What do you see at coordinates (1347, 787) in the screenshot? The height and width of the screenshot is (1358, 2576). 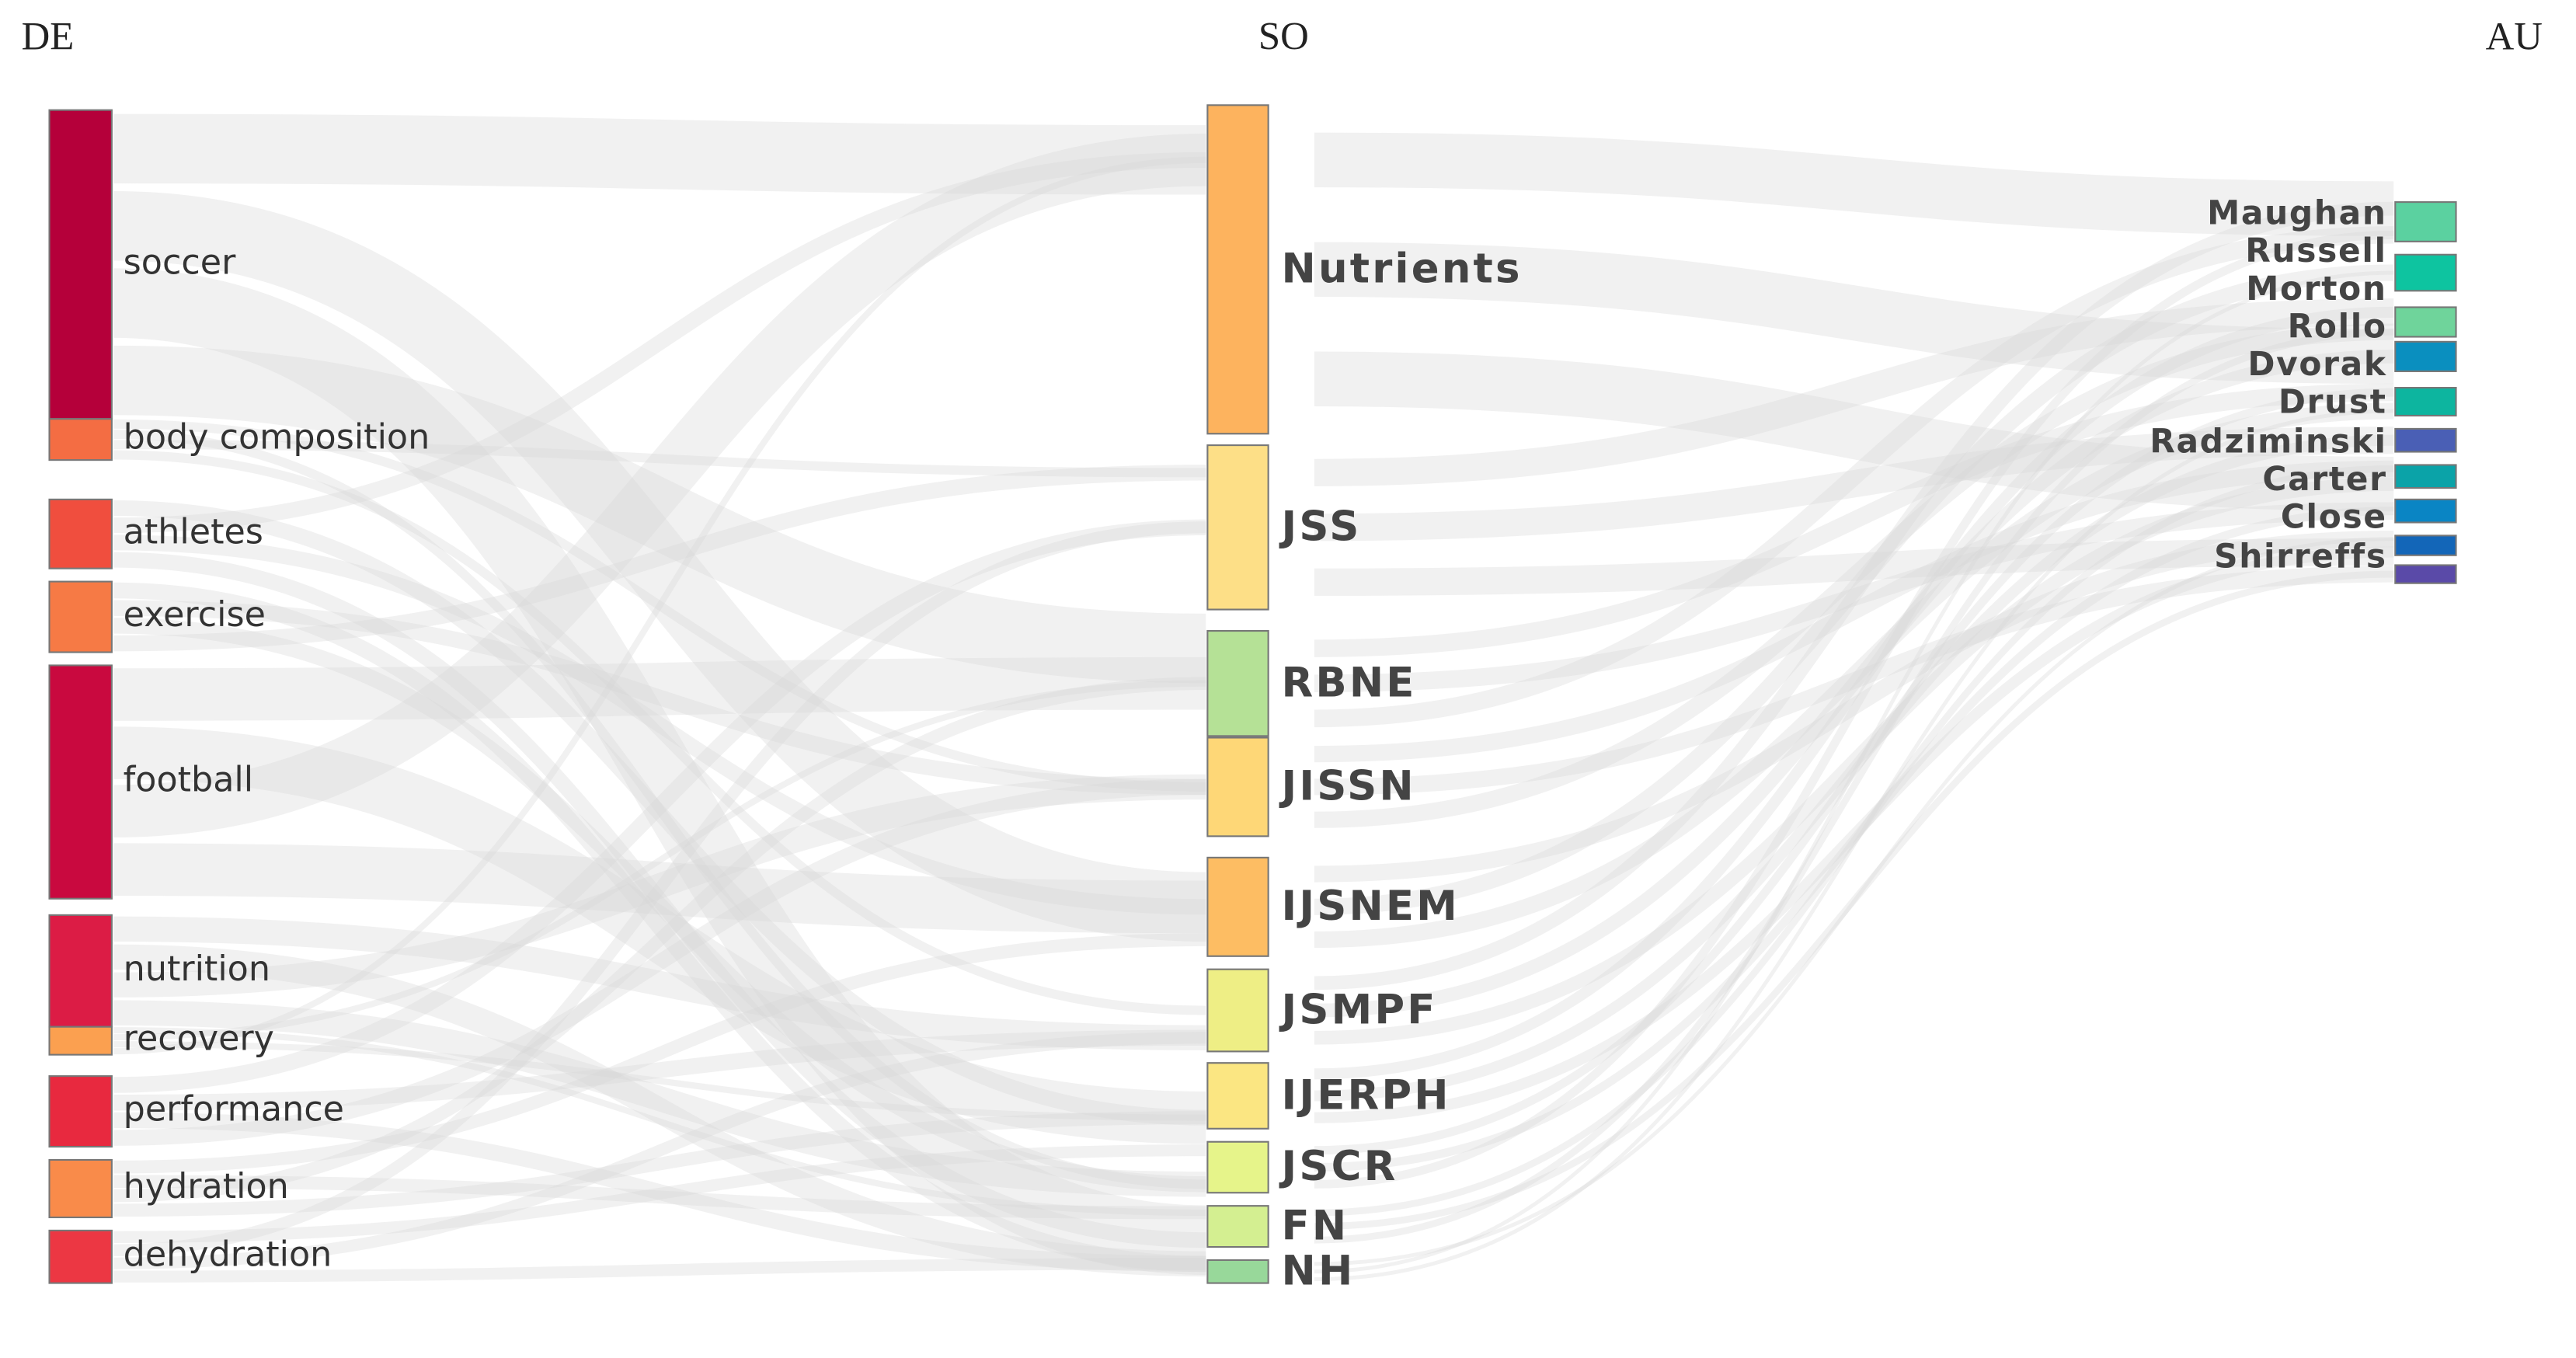 I see `node-label: JISSN` at bounding box center [1347, 787].